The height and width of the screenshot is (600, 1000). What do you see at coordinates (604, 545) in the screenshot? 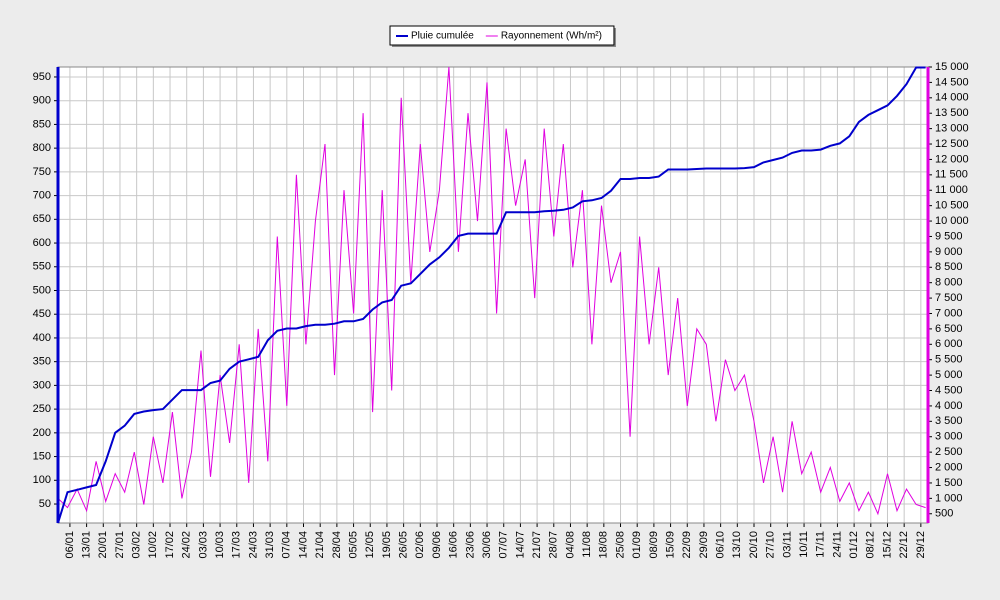
I see `x-tick-label: 18/08` at bounding box center [604, 545].